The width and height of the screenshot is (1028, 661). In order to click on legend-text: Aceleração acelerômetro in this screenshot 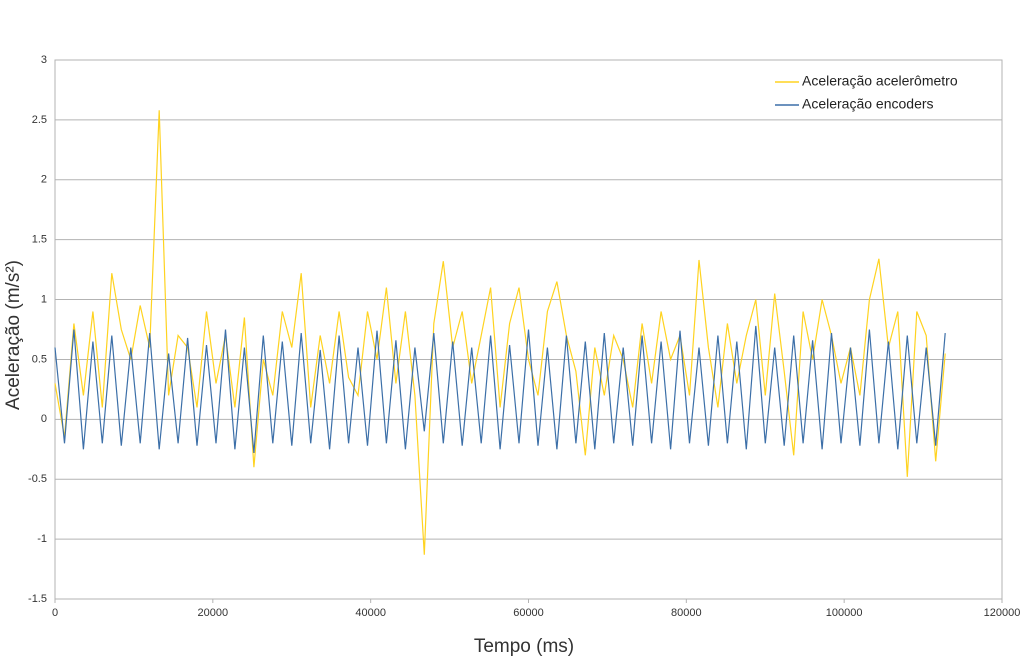, I will do `click(880, 81)`.